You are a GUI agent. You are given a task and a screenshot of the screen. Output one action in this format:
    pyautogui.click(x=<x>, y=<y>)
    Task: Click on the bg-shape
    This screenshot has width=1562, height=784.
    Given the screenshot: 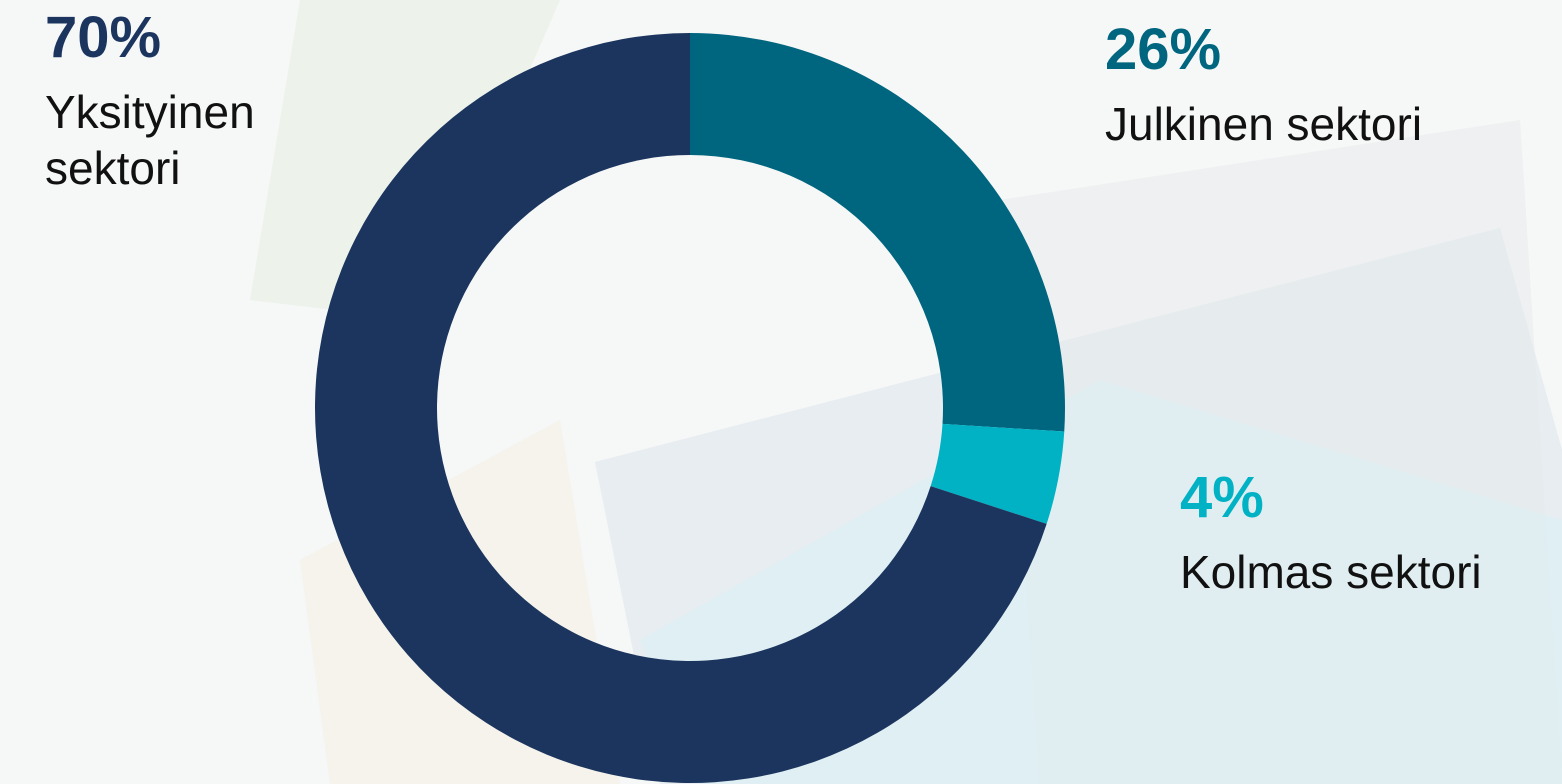 What is the action you would take?
    pyautogui.click(x=405, y=160)
    